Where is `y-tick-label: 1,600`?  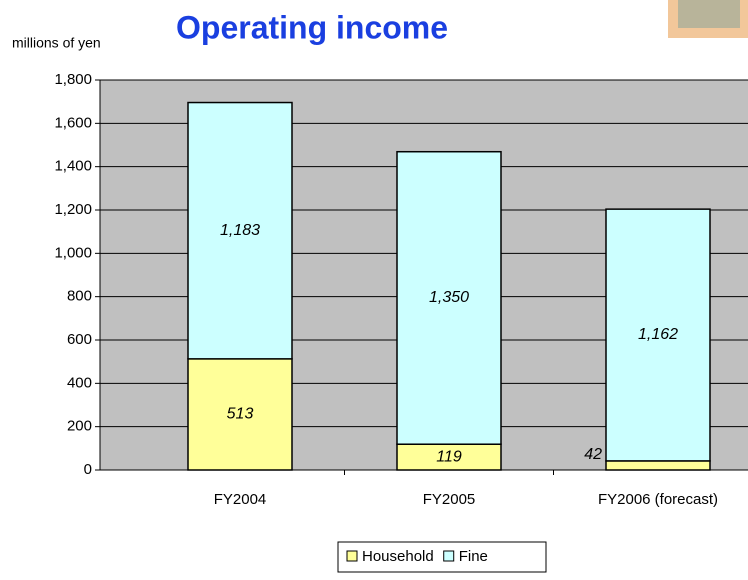
y-tick-label: 1,600 is located at coordinates (73, 122).